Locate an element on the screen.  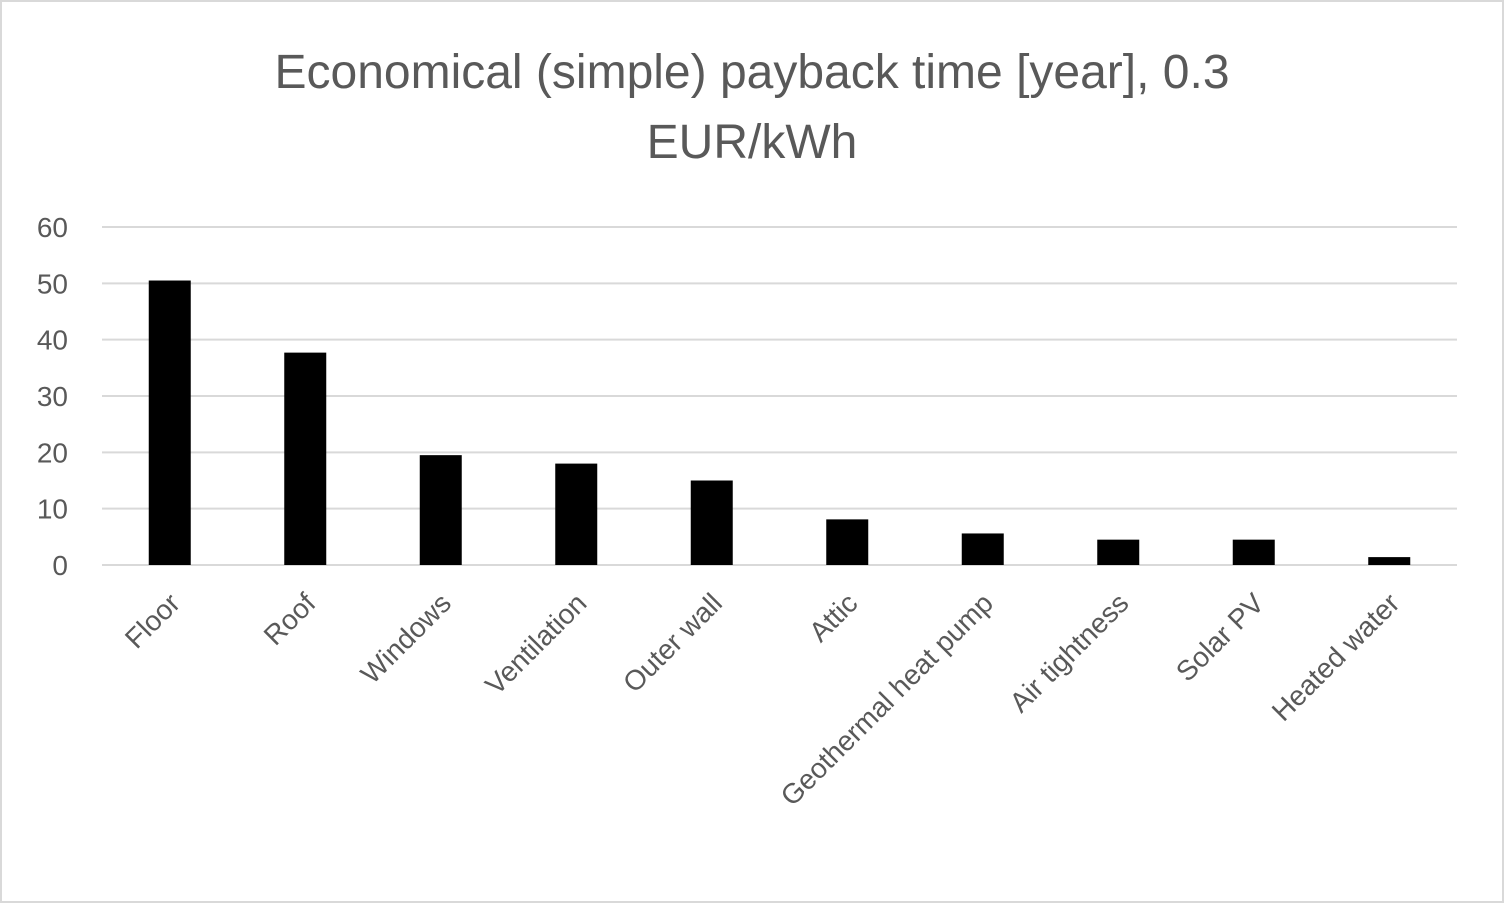
bar-heated-water is located at coordinates (1389, 561).